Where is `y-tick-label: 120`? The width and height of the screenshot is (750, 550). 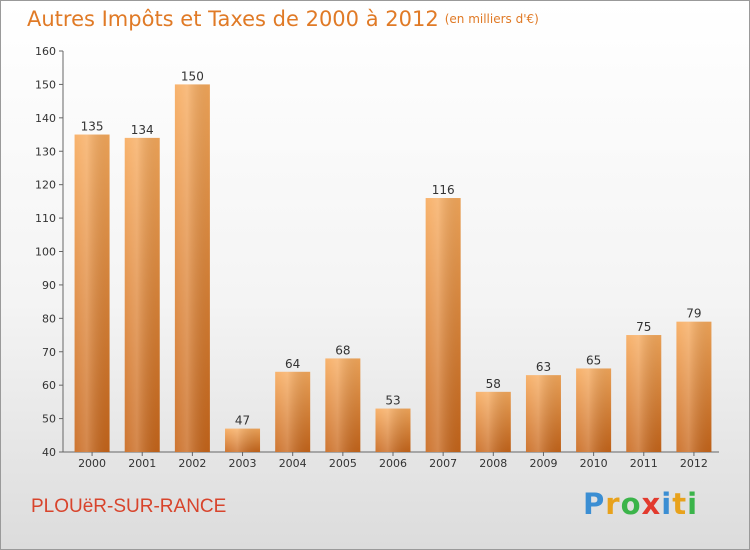 y-tick-label: 120 is located at coordinates (45, 185).